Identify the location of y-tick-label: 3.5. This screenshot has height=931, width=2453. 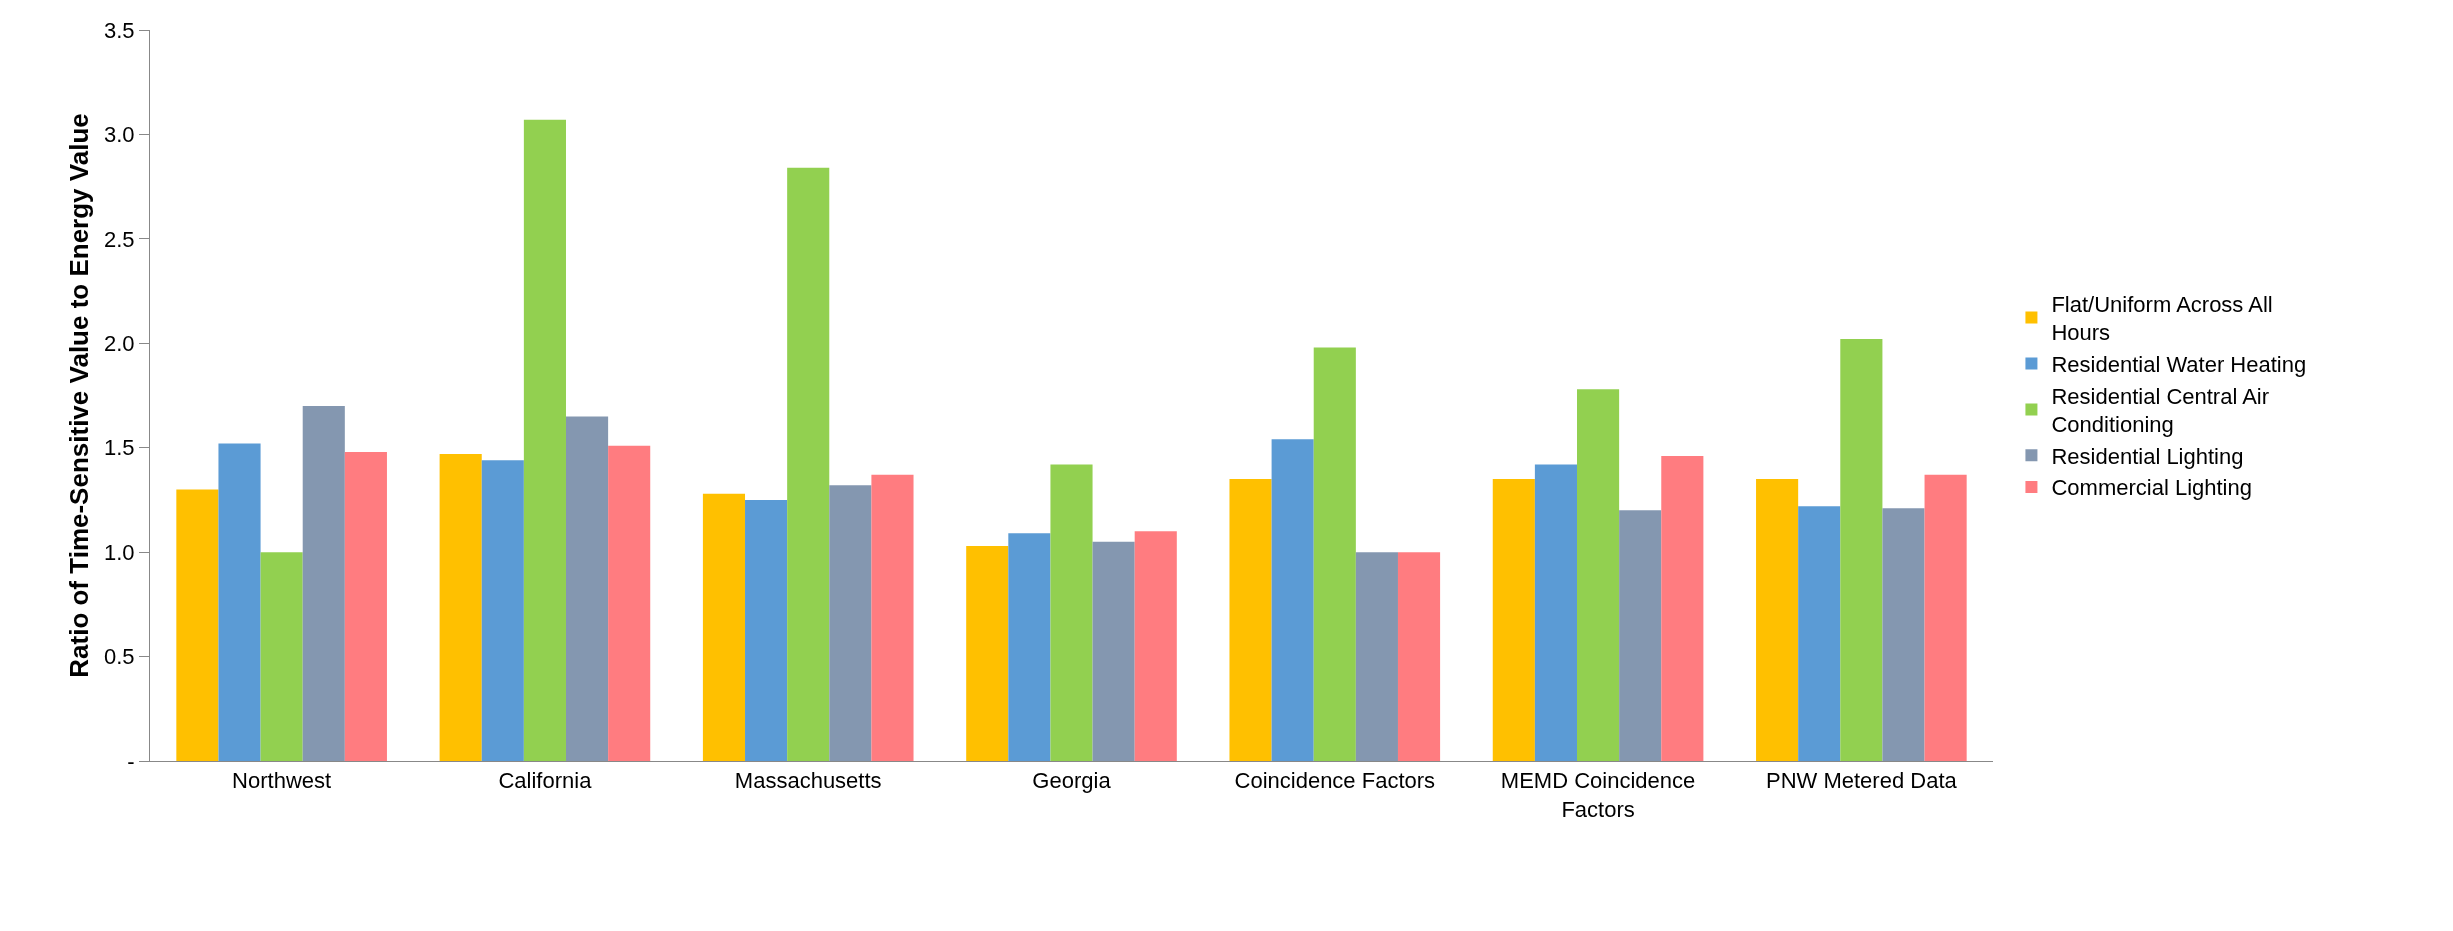
(119, 30).